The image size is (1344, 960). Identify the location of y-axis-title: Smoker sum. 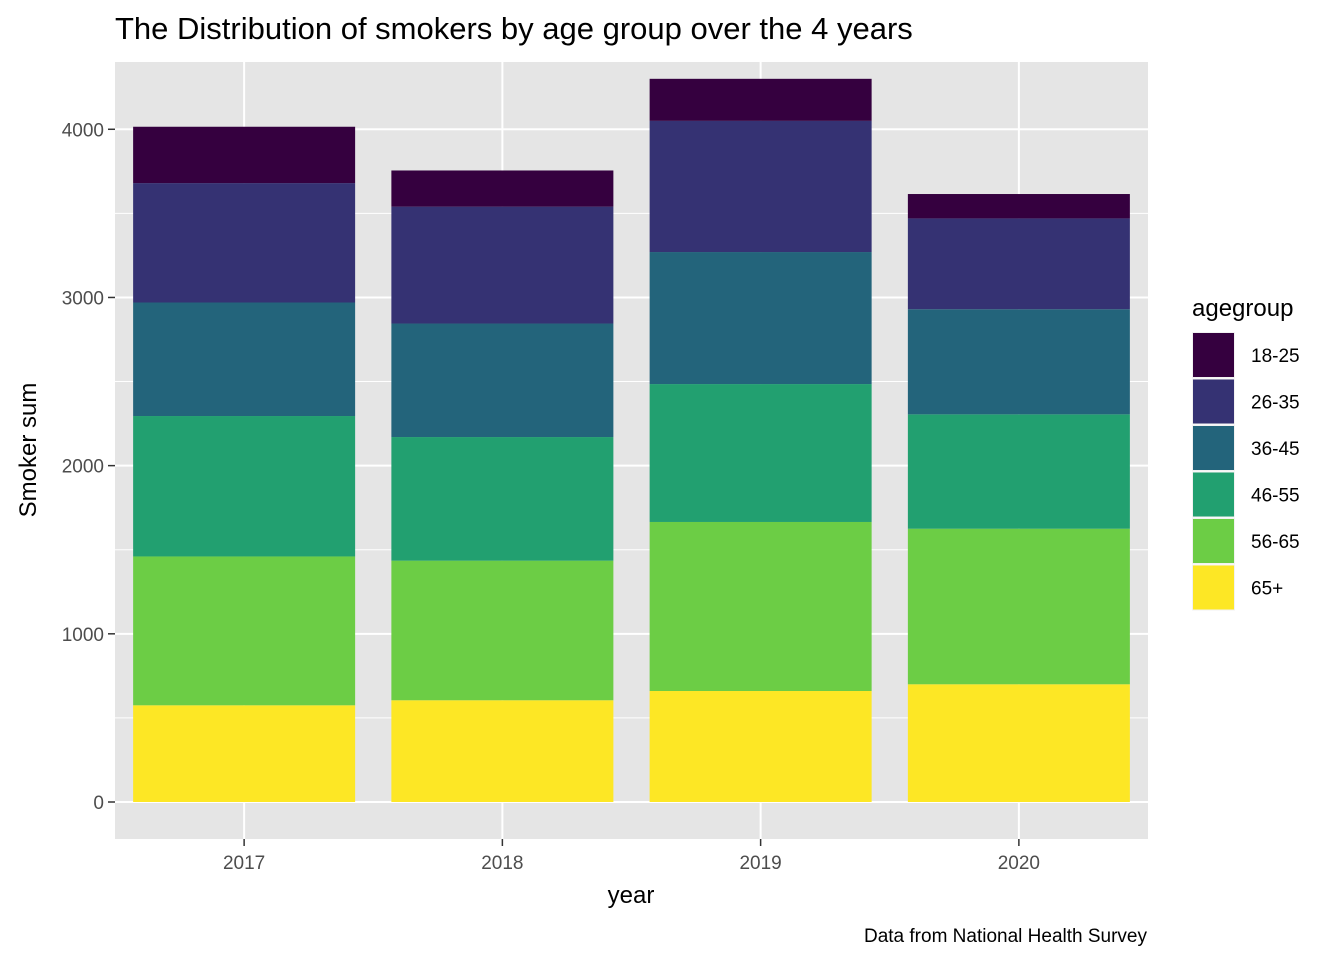
(28, 450).